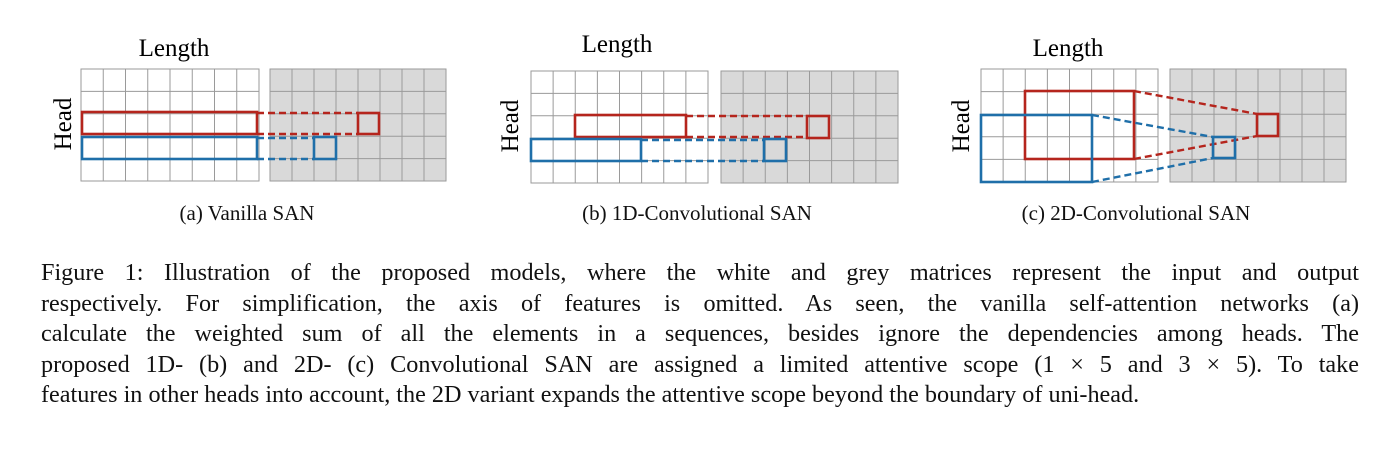 The height and width of the screenshot is (454, 1398). I want to click on panel-b-head-label: Head, so click(510, 125).